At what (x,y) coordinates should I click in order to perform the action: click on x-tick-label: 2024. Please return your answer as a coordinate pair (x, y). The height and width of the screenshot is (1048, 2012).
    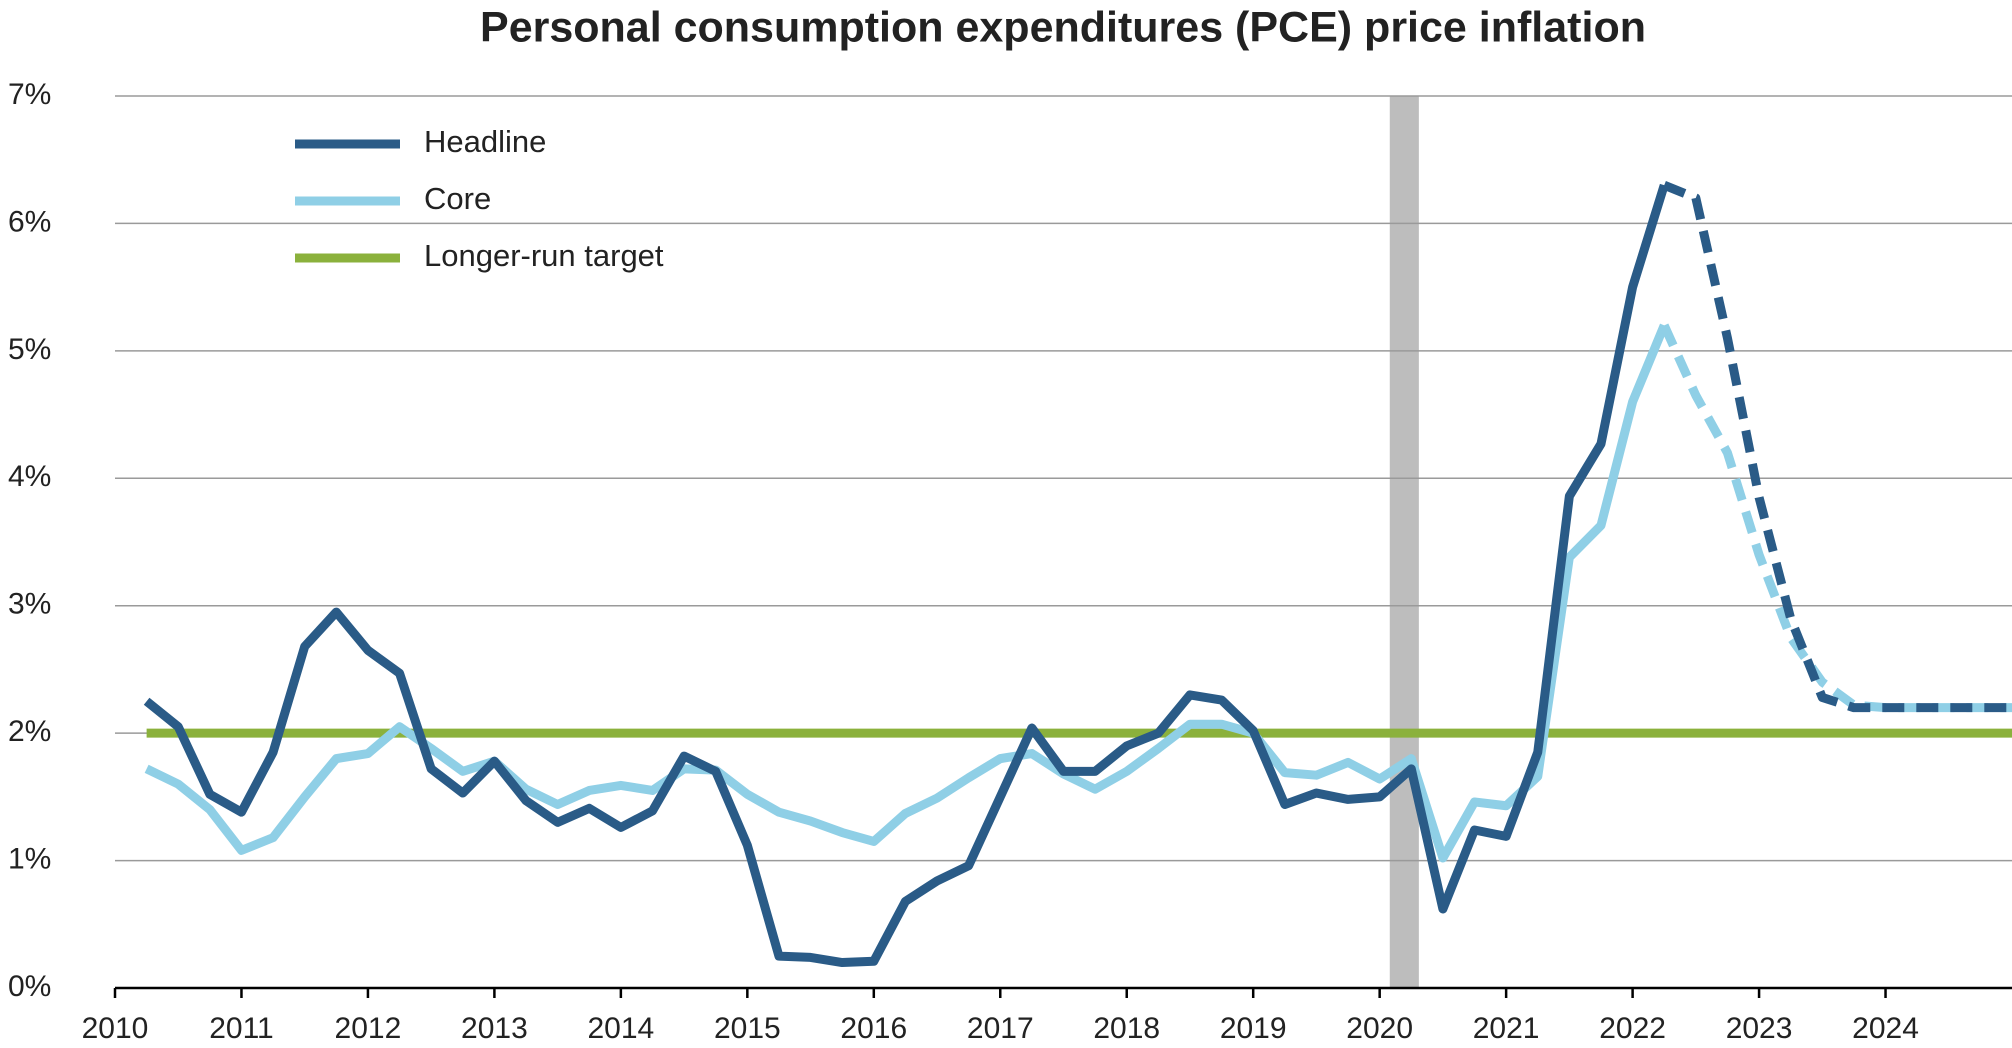
    Looking at the image, I should click on (1885, 1028).